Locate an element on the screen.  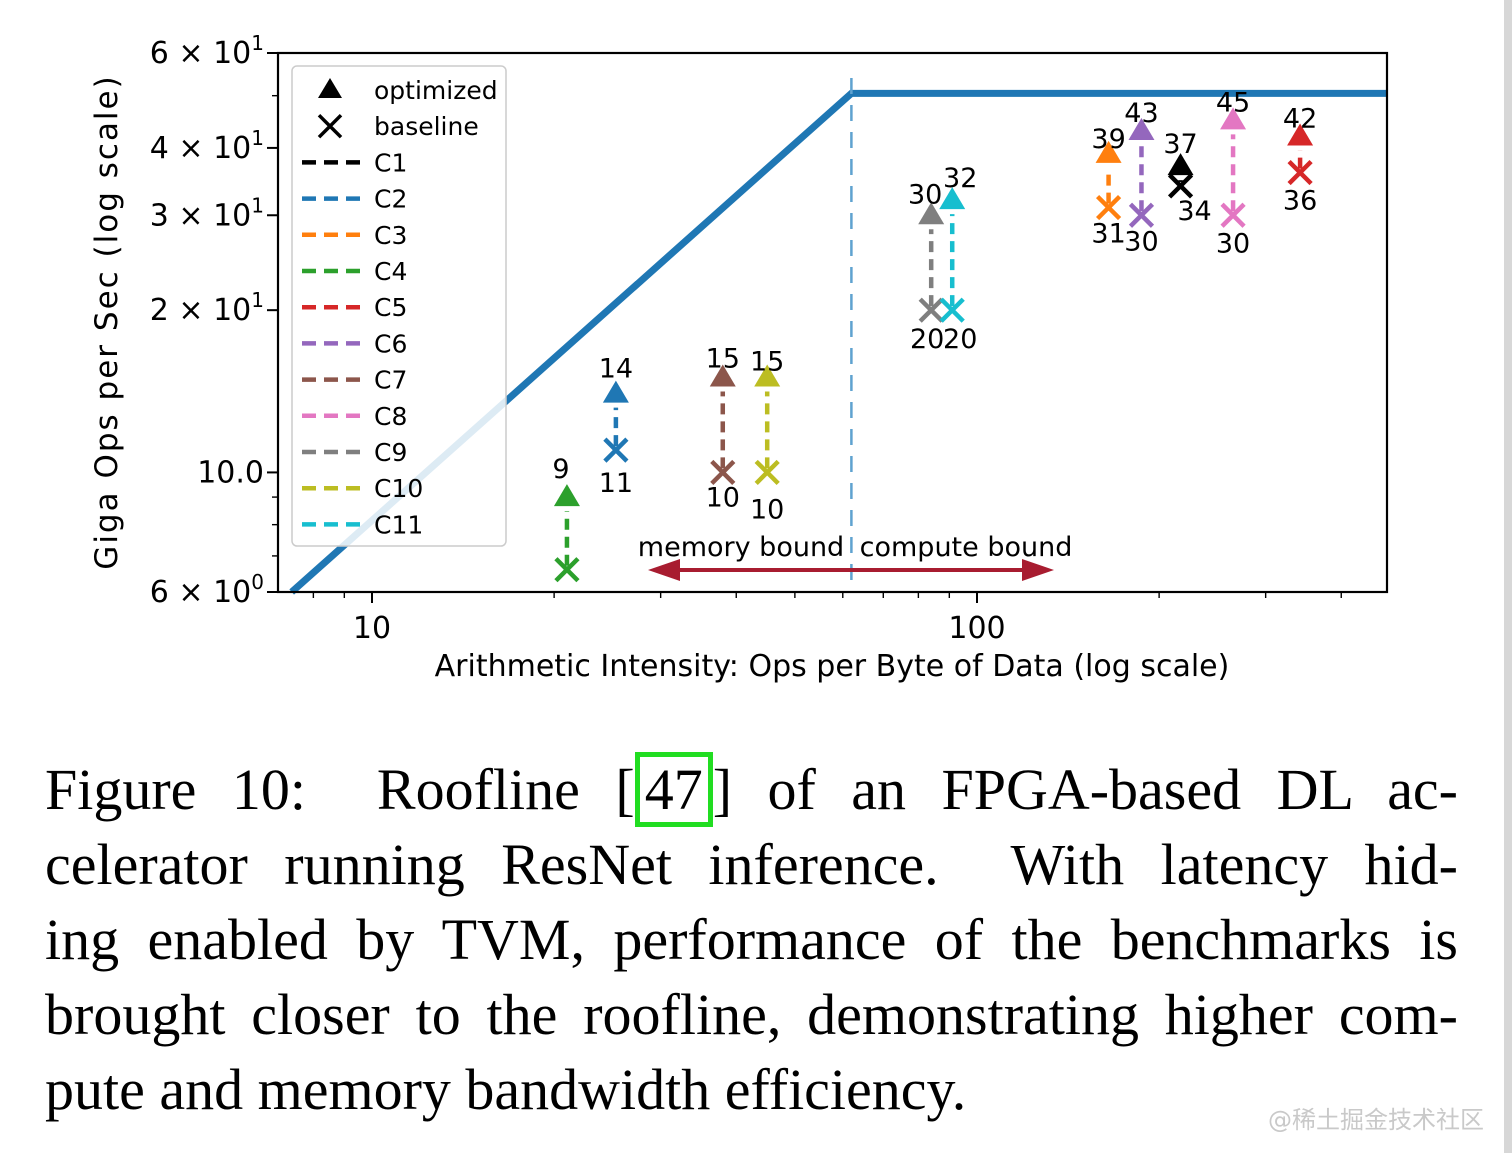
series-C3: 39 31 is located at coordinates (1108, 187).